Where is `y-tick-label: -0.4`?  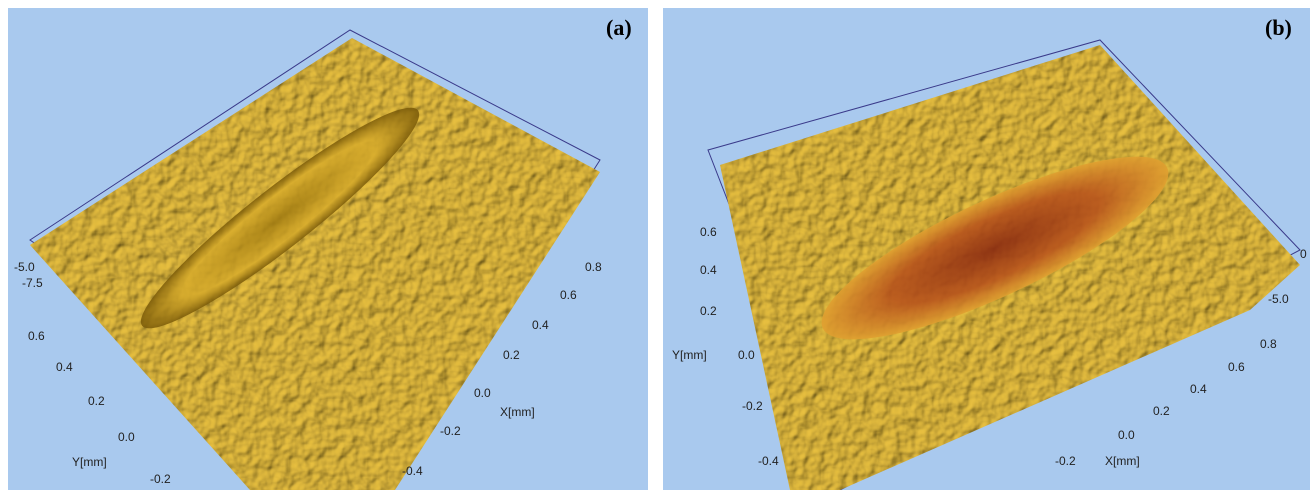
y-tick-label: -0.4 is located at coordinates (768, 461).